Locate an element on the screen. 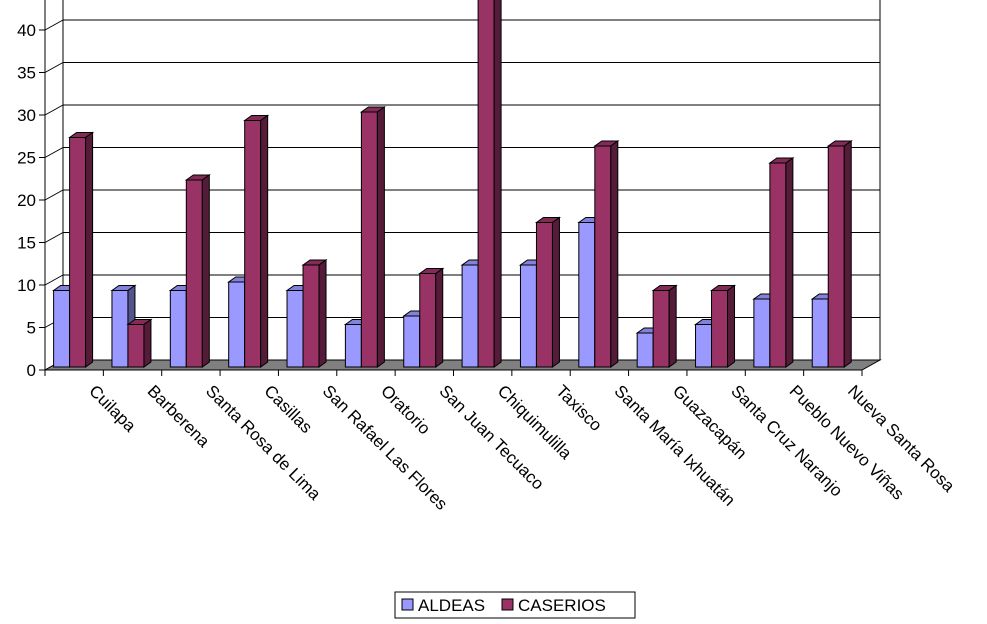 The height and width of the screenshot is (624, 987). y-tick-label-4: 20 is located at coordinates (26, 200).